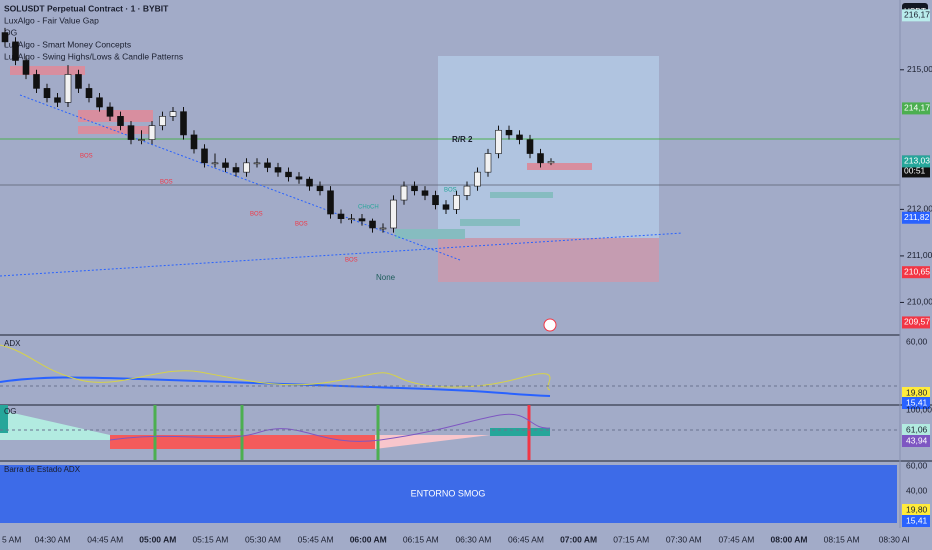  What do you see at coordinates (12, 343) in the screenshot?
I see `pane-title: ADX` at bounding box center [12, 343].